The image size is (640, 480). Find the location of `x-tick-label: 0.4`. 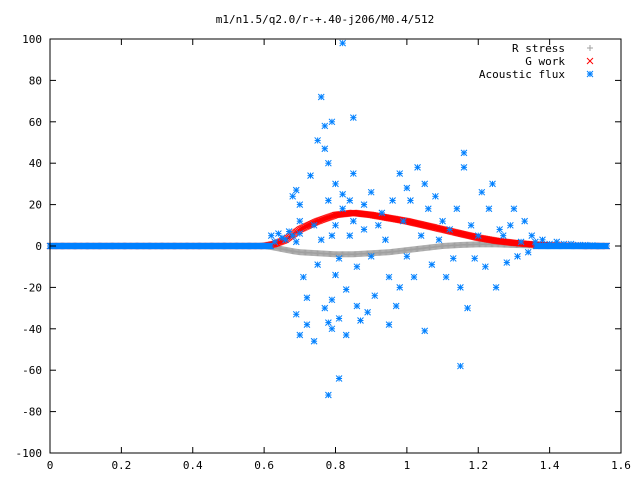

x-tick-label: 0.4 is located at coordinates (193, 465).